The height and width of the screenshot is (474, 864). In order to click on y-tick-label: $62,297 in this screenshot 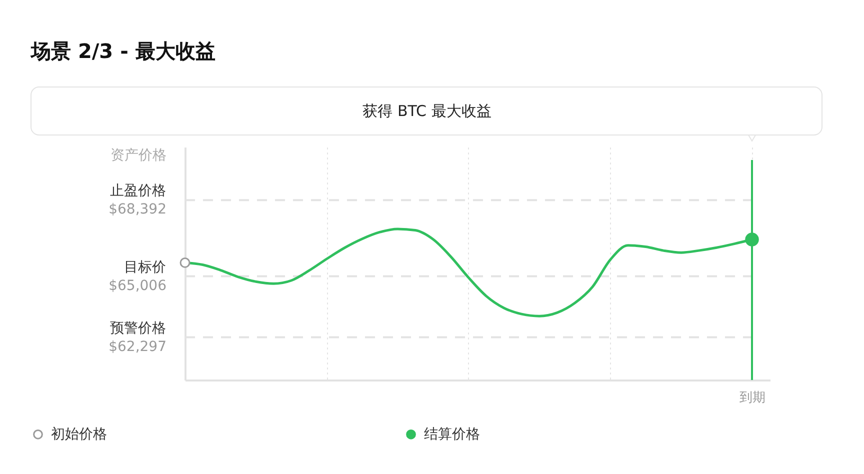, I will do `click(137, 346)`.